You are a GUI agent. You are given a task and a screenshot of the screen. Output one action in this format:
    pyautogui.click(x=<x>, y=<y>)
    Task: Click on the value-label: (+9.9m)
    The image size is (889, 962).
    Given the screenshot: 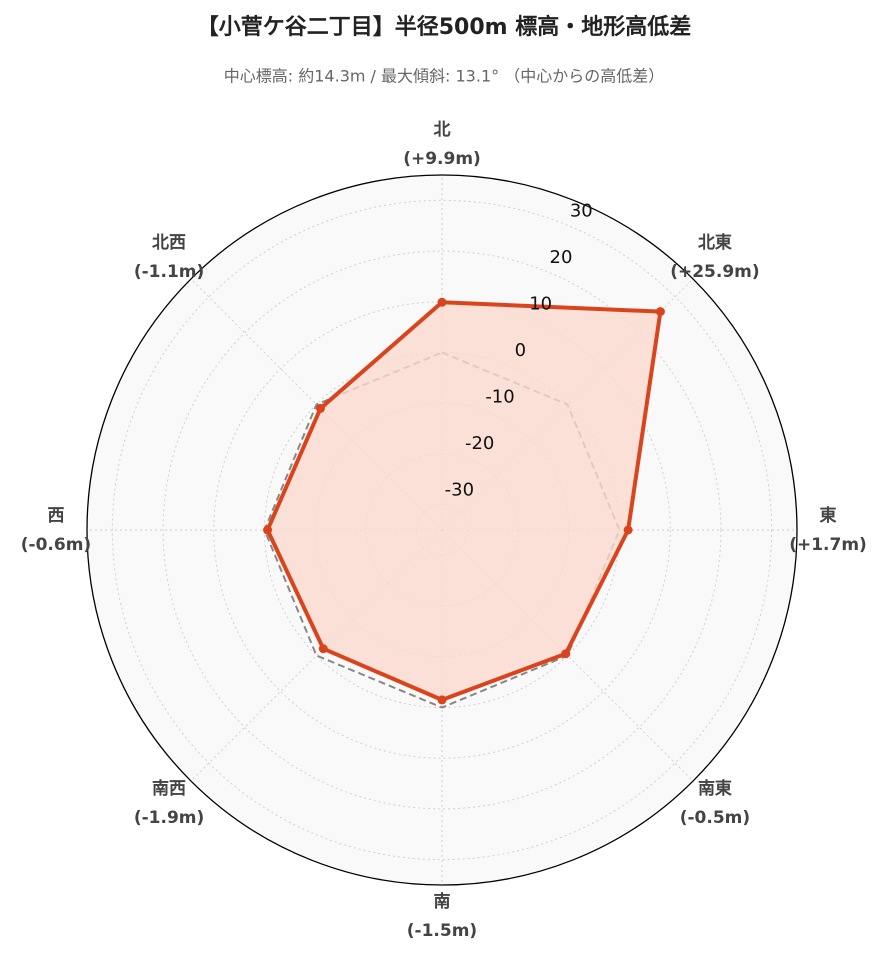 What is the action you would take?
    pyautogui.click(x=442, y=159)
    